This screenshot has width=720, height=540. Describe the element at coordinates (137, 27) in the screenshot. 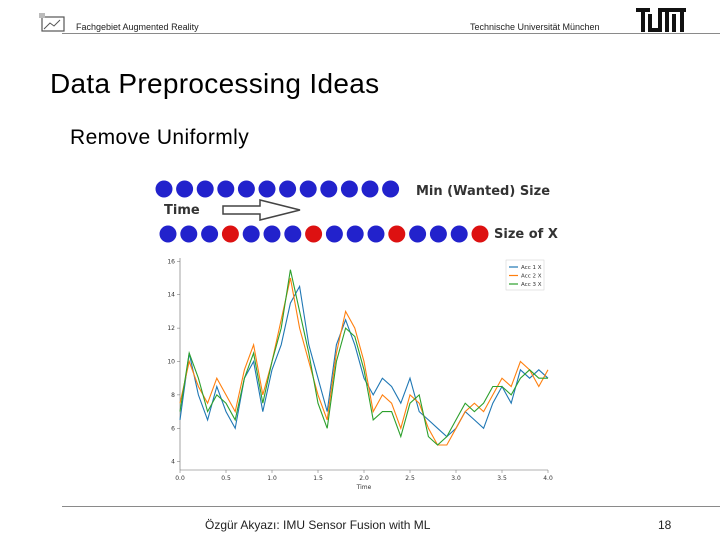

I see `header-department: Fachgebiet Augmented Reality` at that location.